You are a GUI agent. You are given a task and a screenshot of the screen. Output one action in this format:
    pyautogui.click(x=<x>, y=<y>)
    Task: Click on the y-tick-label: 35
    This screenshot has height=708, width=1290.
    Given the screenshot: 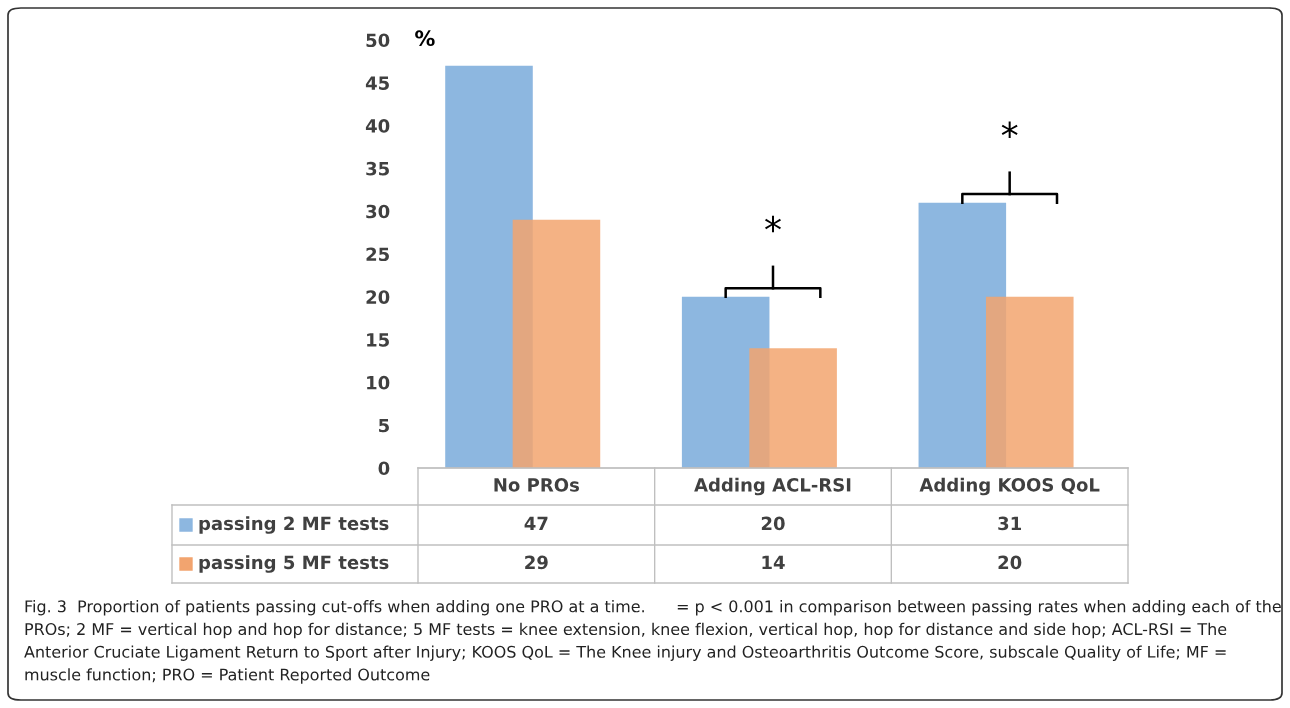 What is the action you would take?
    pyautogui.click(x=377, y=168)
    